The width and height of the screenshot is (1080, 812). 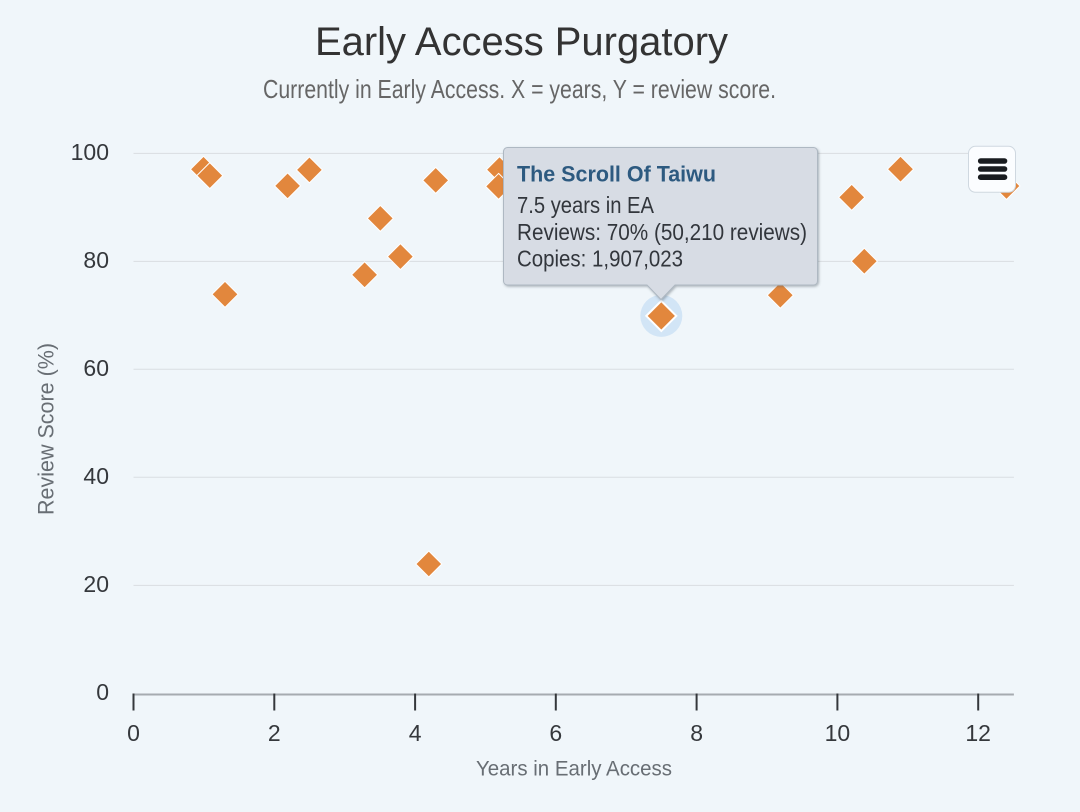 I want to click on svg-text: Early Access Purgatory, so click(x=521, y=42).